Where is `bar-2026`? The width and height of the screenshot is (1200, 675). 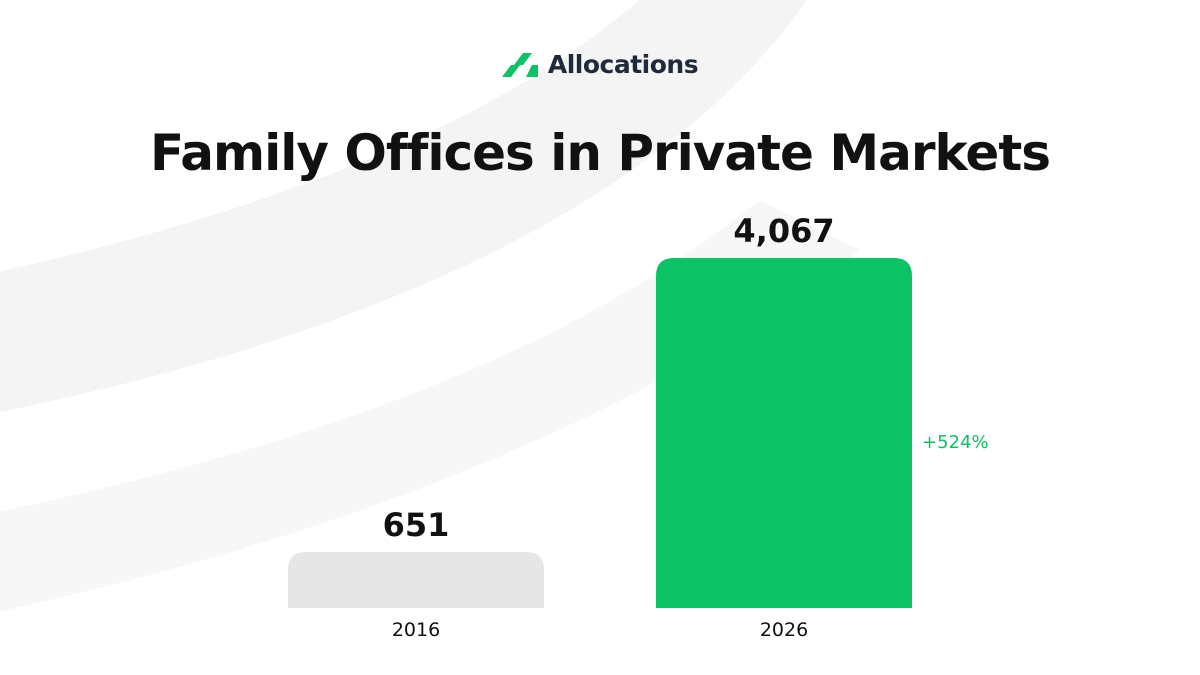
bar-2026 is located at coordinates (784, 433).